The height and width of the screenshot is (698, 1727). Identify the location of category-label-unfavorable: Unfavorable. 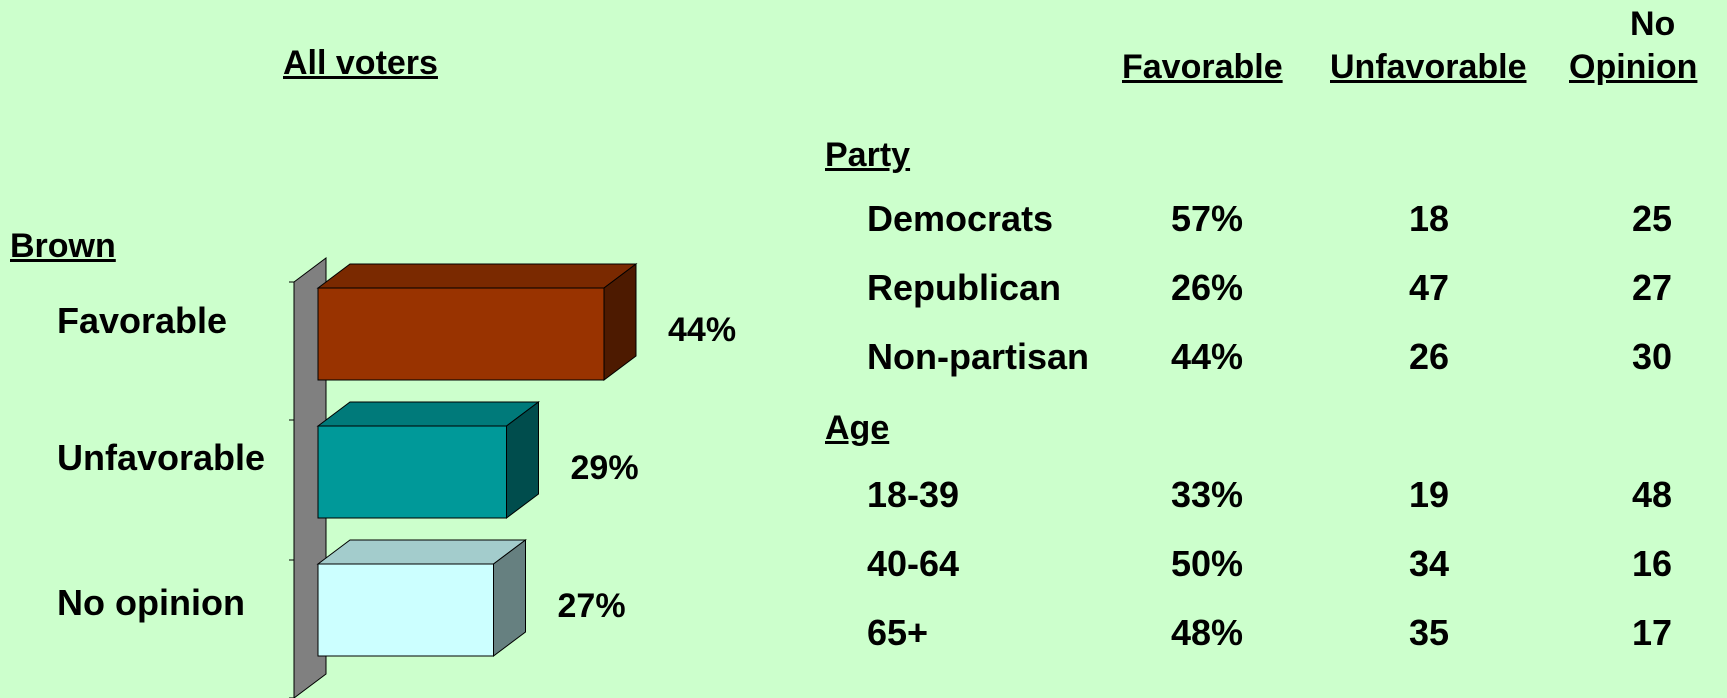
(161, 457).